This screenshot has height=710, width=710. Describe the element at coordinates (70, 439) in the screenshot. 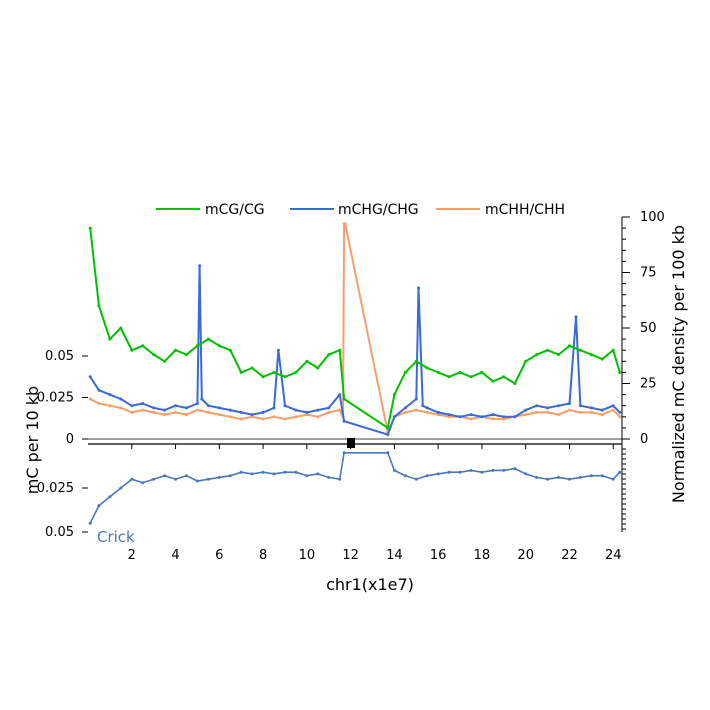

I see `left-tick-label: 0` at that location.